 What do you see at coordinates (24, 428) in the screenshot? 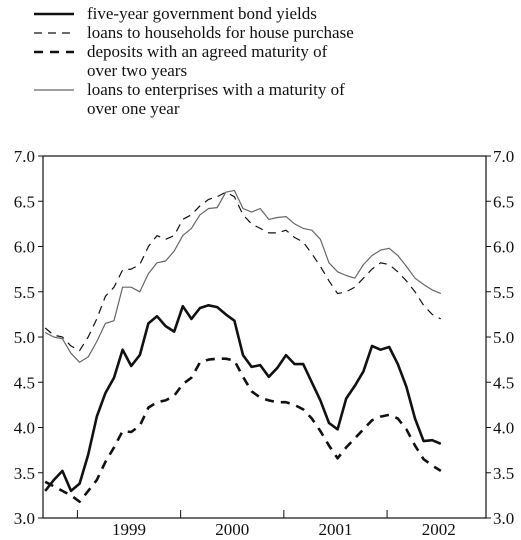
I see `y-tick-label-left: 4.0` at bounding box center [24, 428].